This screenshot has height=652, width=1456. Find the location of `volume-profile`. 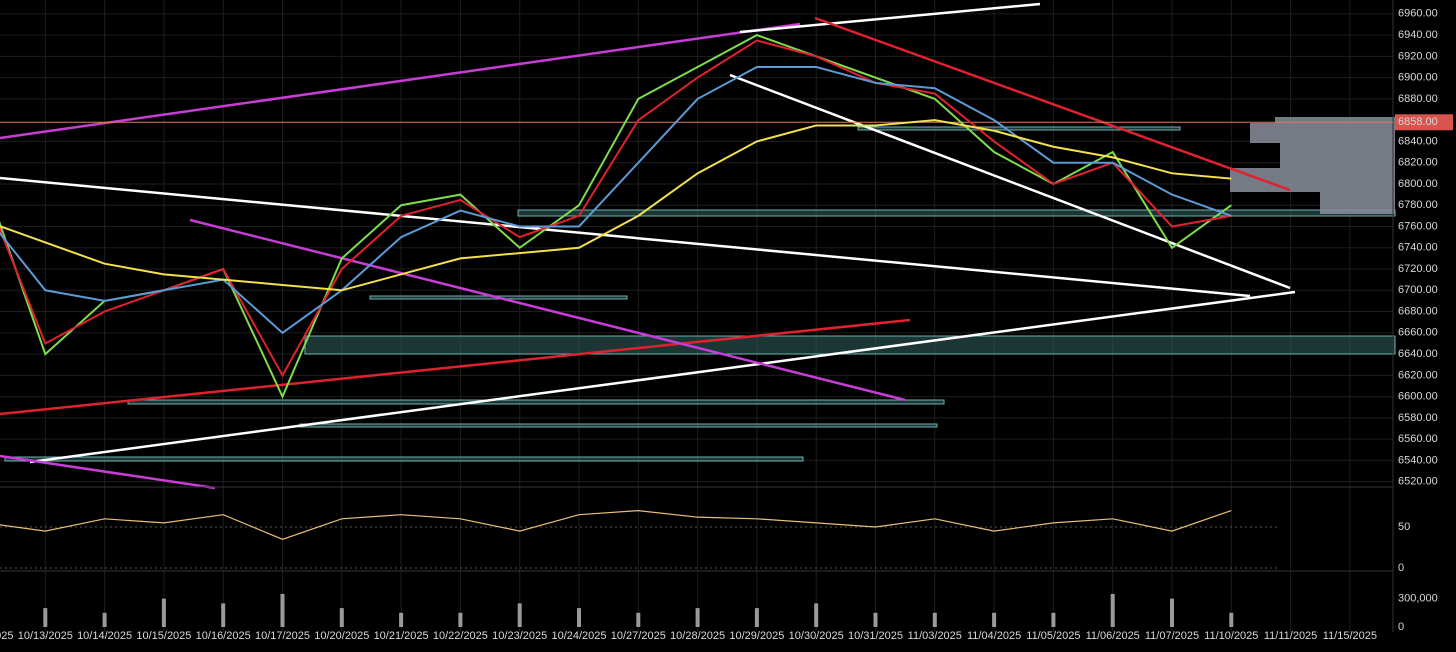

volume-profile is located at coordinates (1312, 165).